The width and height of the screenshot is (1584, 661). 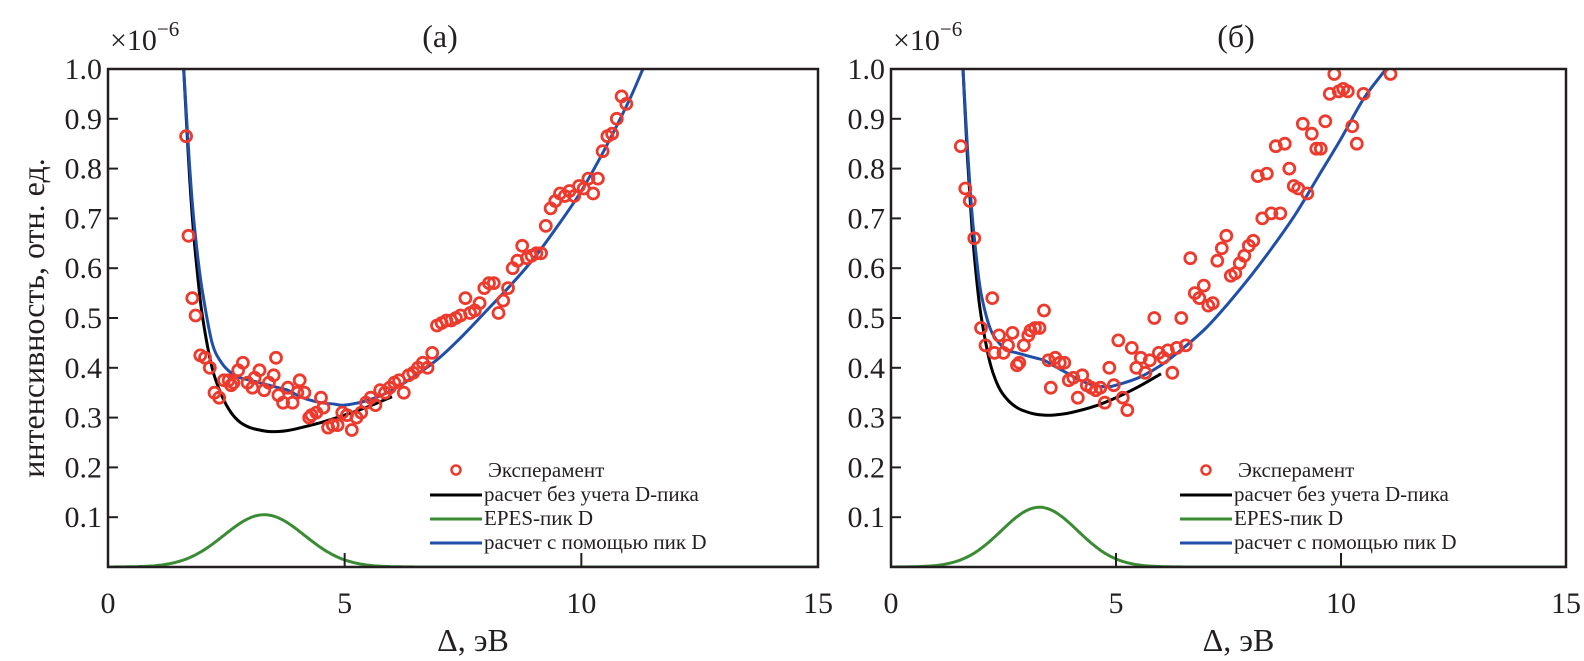 What do you see at coordinates (456, 470) in the screenshot?
I see `legend-marker-experiment` at bounding box center [456, 470].